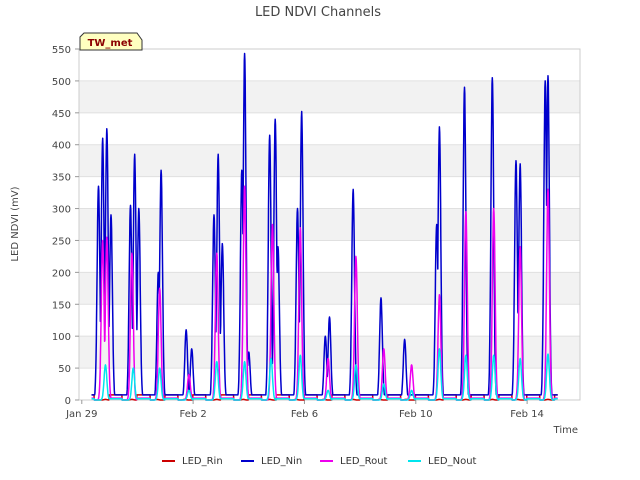  What do you see at coordinates (364, 461) in the screenshot?
I see `legend-label: LED_Rout` at bounding box center [364, 461].